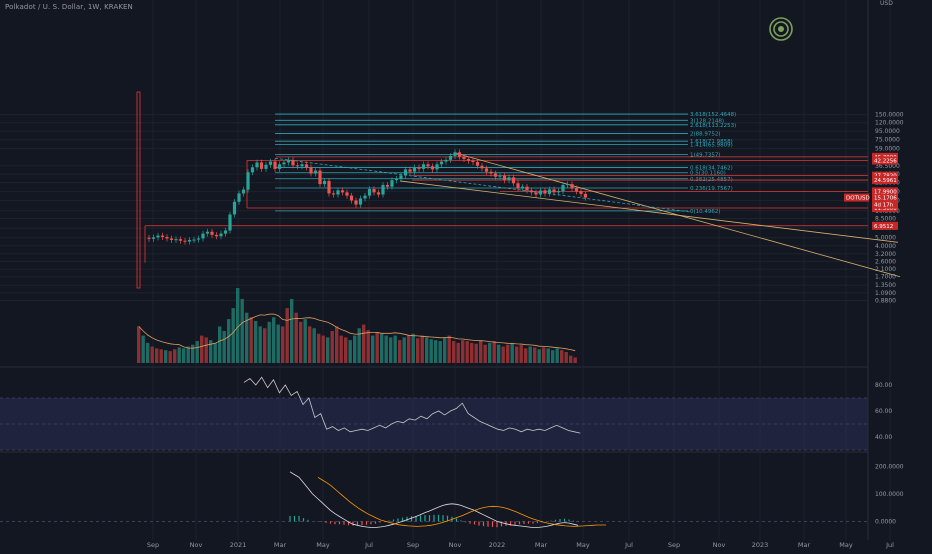  I want to click on first-candle-outline, so click(138, 190).